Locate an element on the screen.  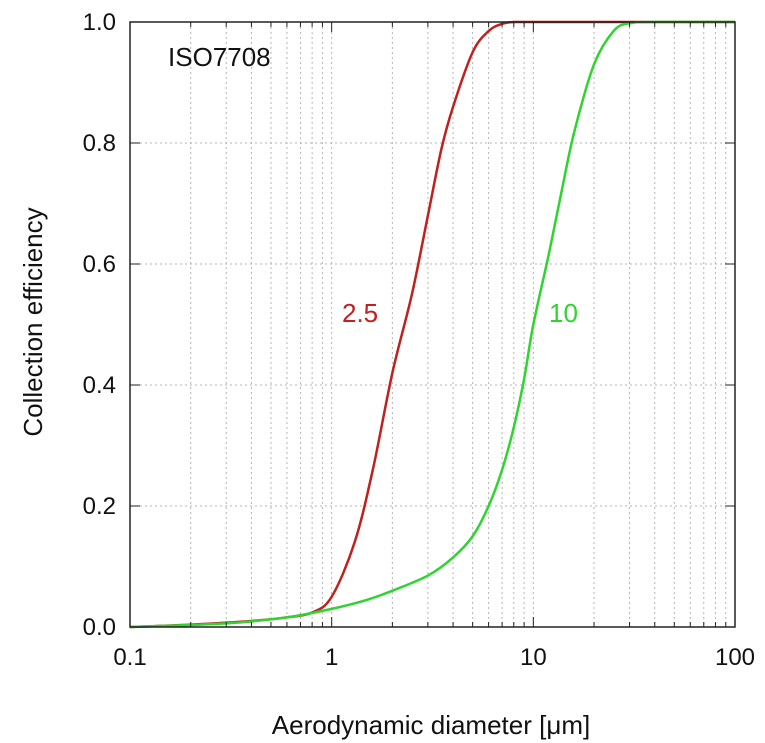
y-tick-label: 0.4 is located at coordinates (99, 385).